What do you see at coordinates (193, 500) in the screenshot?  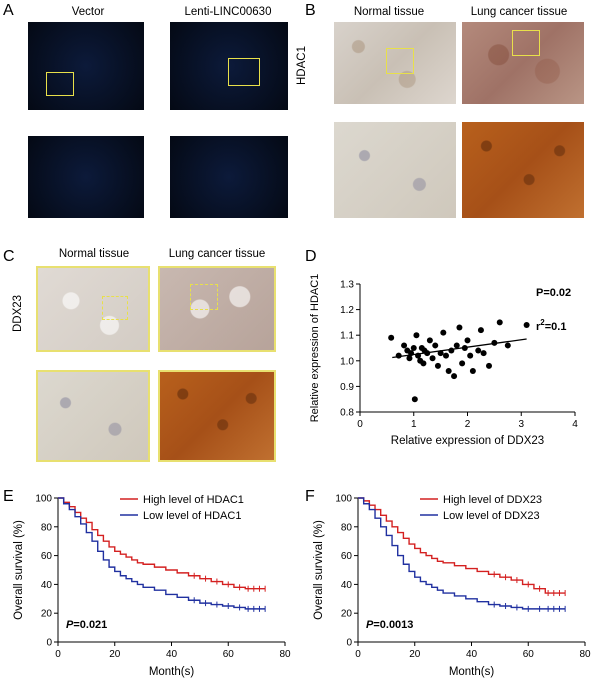 I see `panel-e-legend-high-label: High level of HDAC1` at bounding box center [193, 500].